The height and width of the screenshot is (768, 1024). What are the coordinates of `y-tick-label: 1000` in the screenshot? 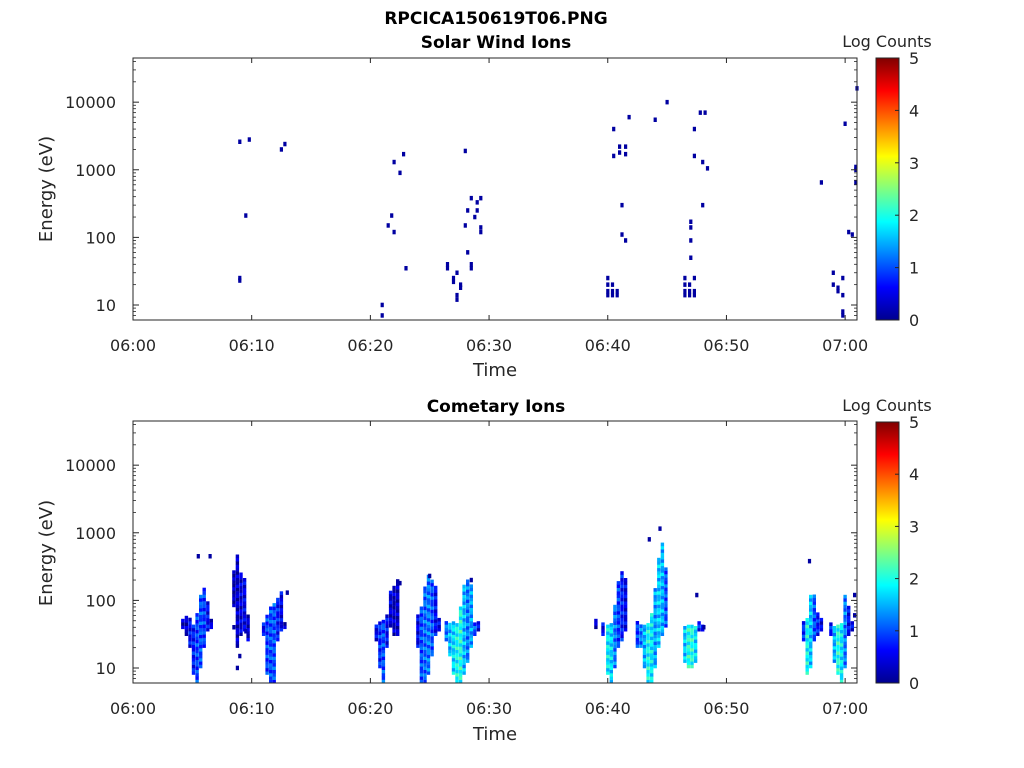 It's located at (95, 533).